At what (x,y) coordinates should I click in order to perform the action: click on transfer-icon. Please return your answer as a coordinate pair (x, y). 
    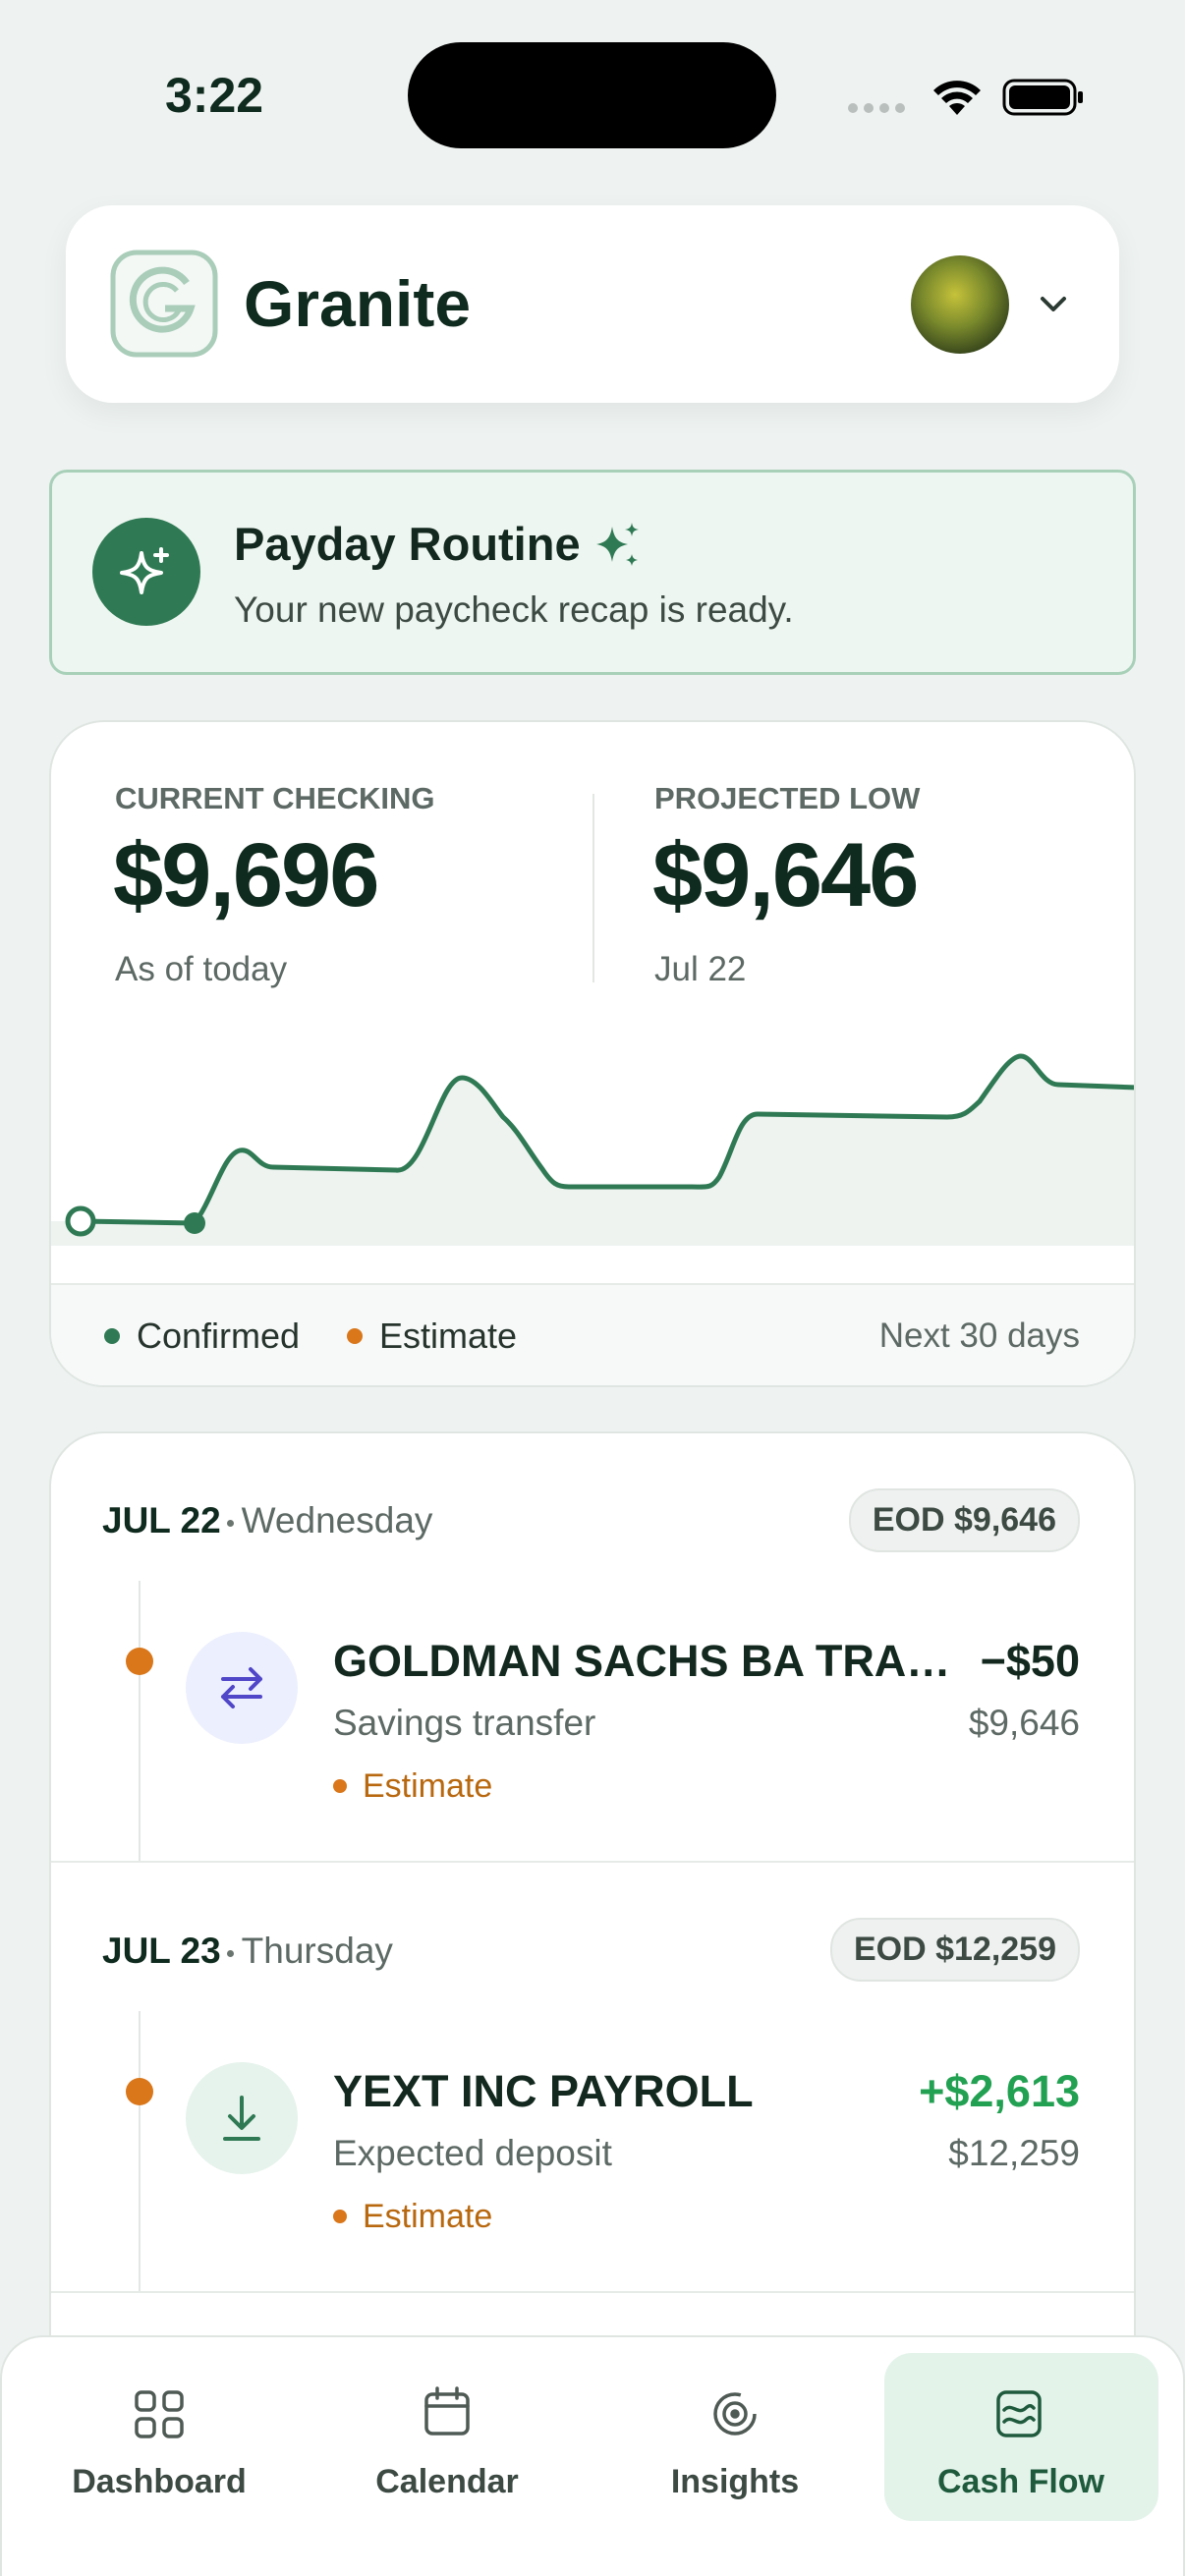
    Looking at the image, I should click on (242, 1688).